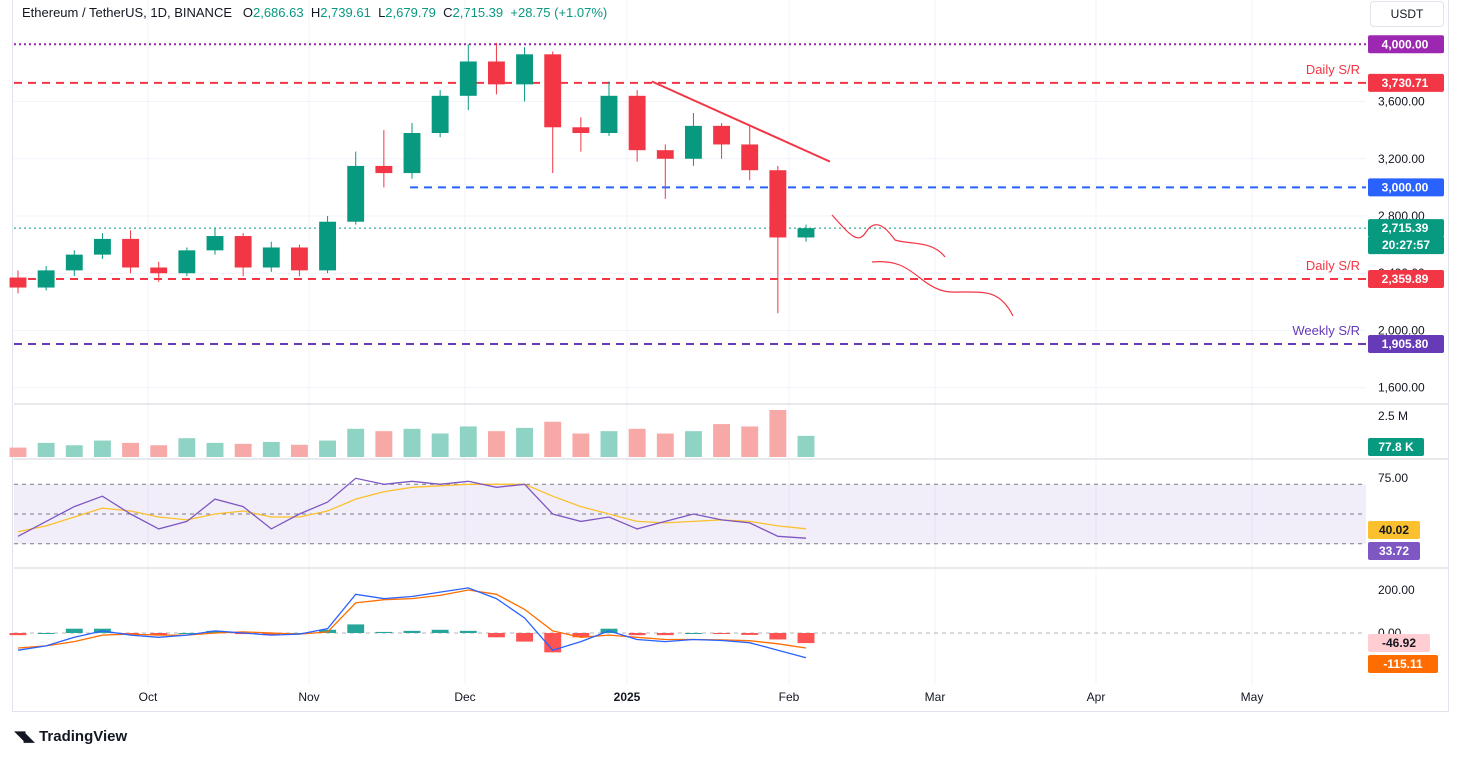 This screenshot has width=1462, height=757. What do you see at coordinates (308, 697) in the screenshot?
I see `x-axis-label: Nov` at bounding box center [308, 697].